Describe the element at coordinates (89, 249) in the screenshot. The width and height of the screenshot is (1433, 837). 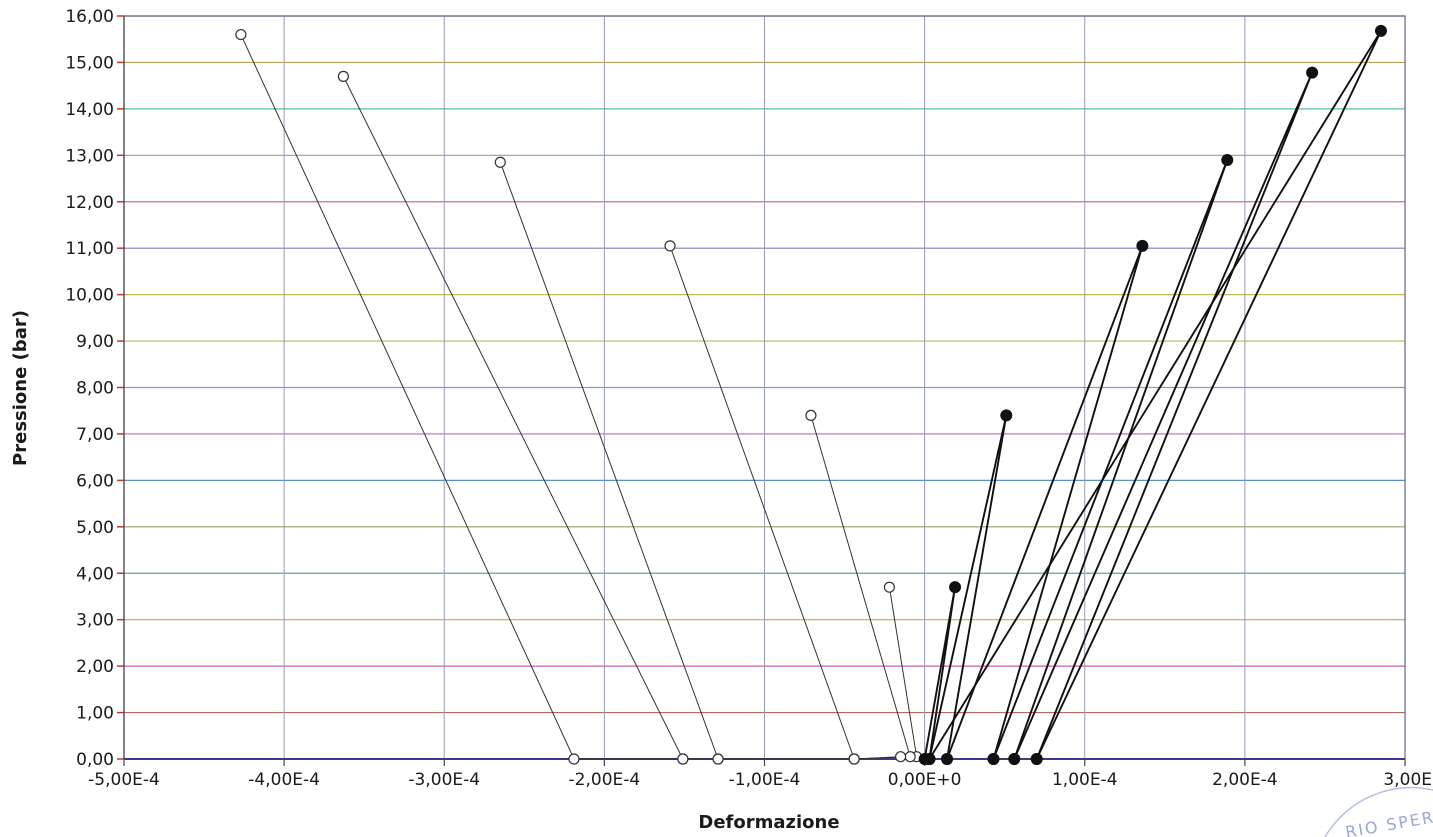
I see `y-tick-label: 11,00` at that location.